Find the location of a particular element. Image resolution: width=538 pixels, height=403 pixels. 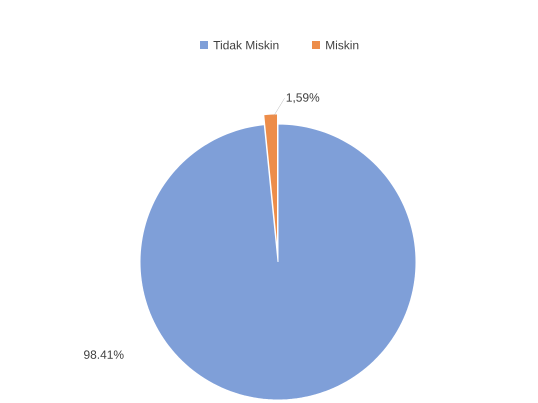

legend-label: Tidak Miskin is located at coordinates (245, 45).